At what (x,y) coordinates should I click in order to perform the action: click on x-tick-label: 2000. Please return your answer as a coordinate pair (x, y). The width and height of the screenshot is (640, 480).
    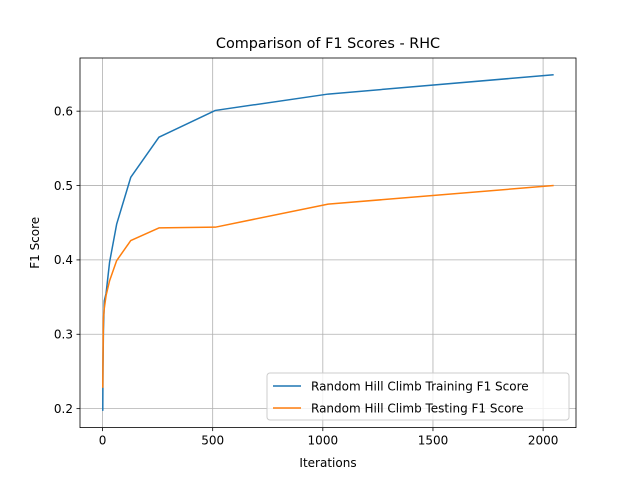
    Looking at the image, I should click on (543, 441).